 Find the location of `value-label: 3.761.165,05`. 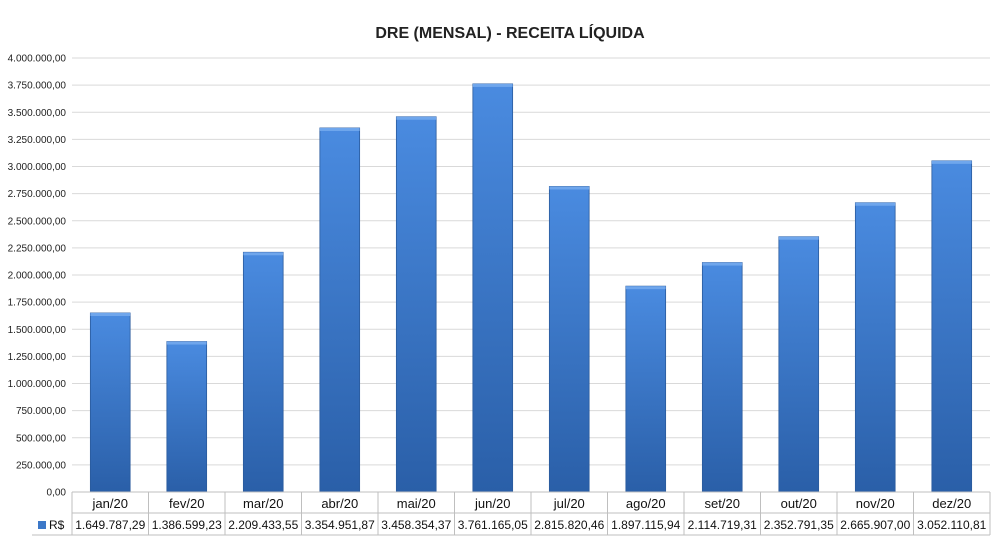

value-label: 3.761.165,05 is located at coordinates (493, 525).